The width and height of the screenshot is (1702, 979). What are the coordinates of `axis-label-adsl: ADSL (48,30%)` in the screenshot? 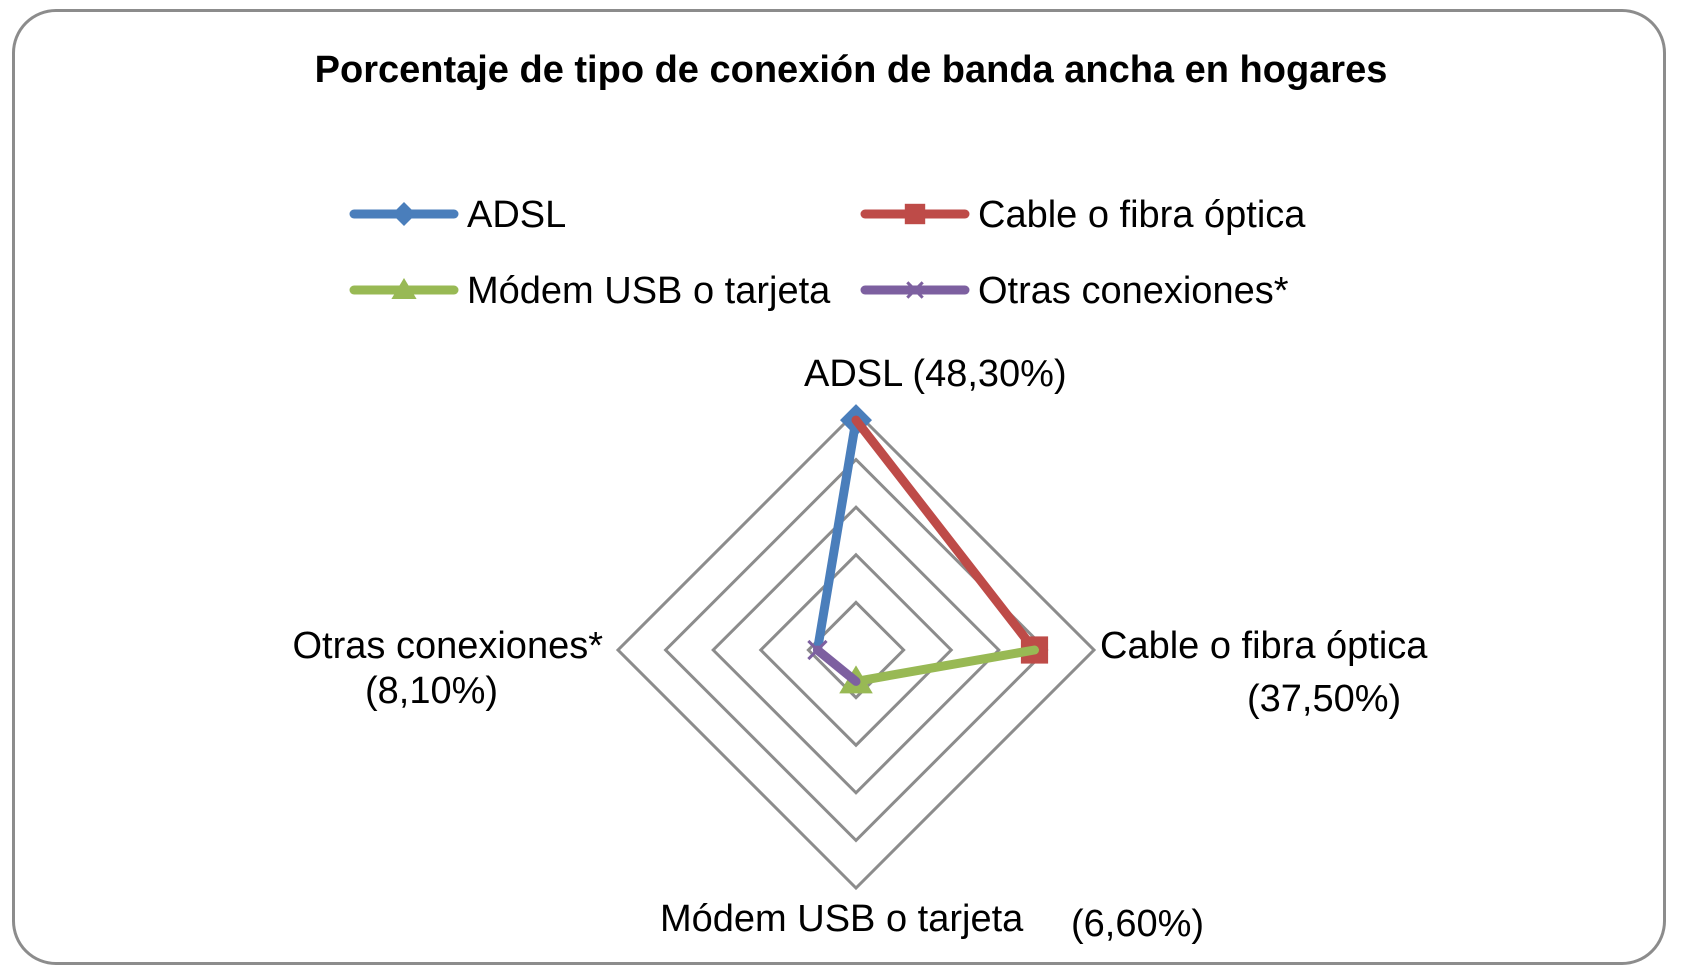 It's located at (935, 374).